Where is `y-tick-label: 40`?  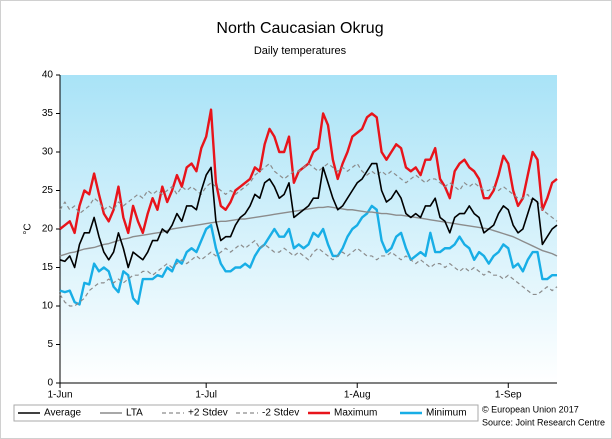
y-tick-label: 40 is located at coordinates (48, 75).